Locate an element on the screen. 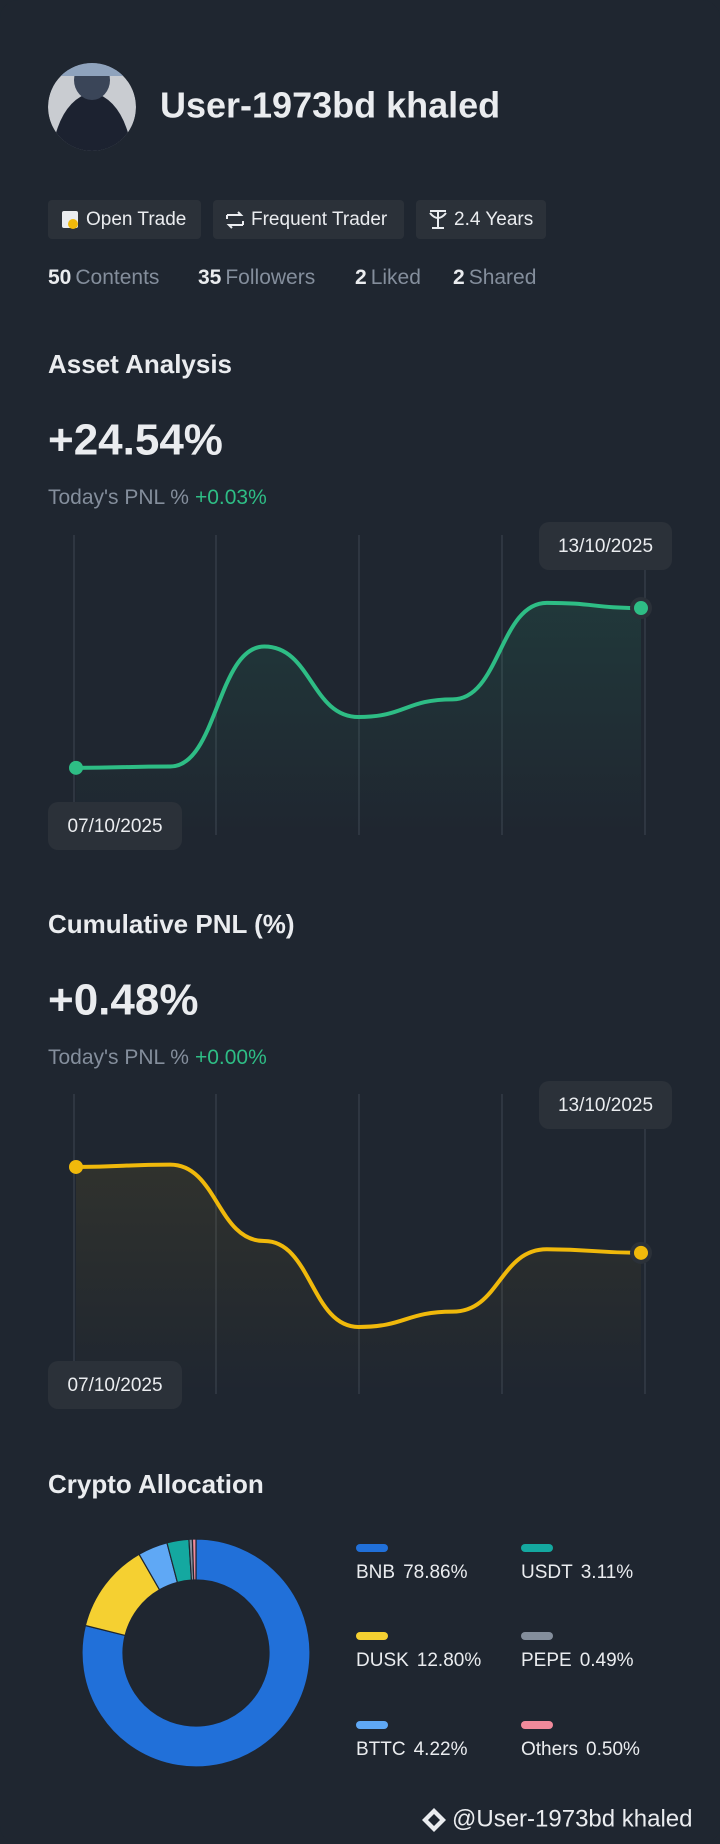  stat: 50 Contents is located at coordinates (103, 277).